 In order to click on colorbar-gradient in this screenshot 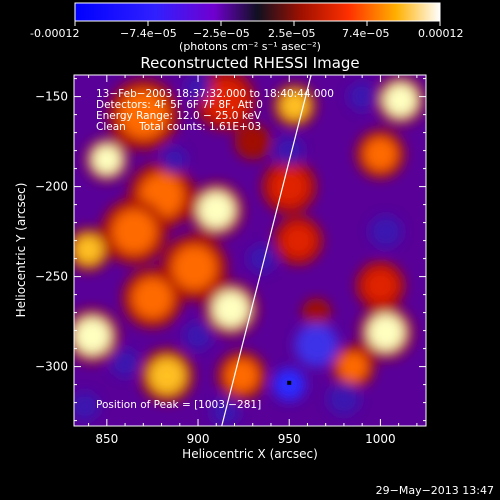, I will do `click(257, 12)`.